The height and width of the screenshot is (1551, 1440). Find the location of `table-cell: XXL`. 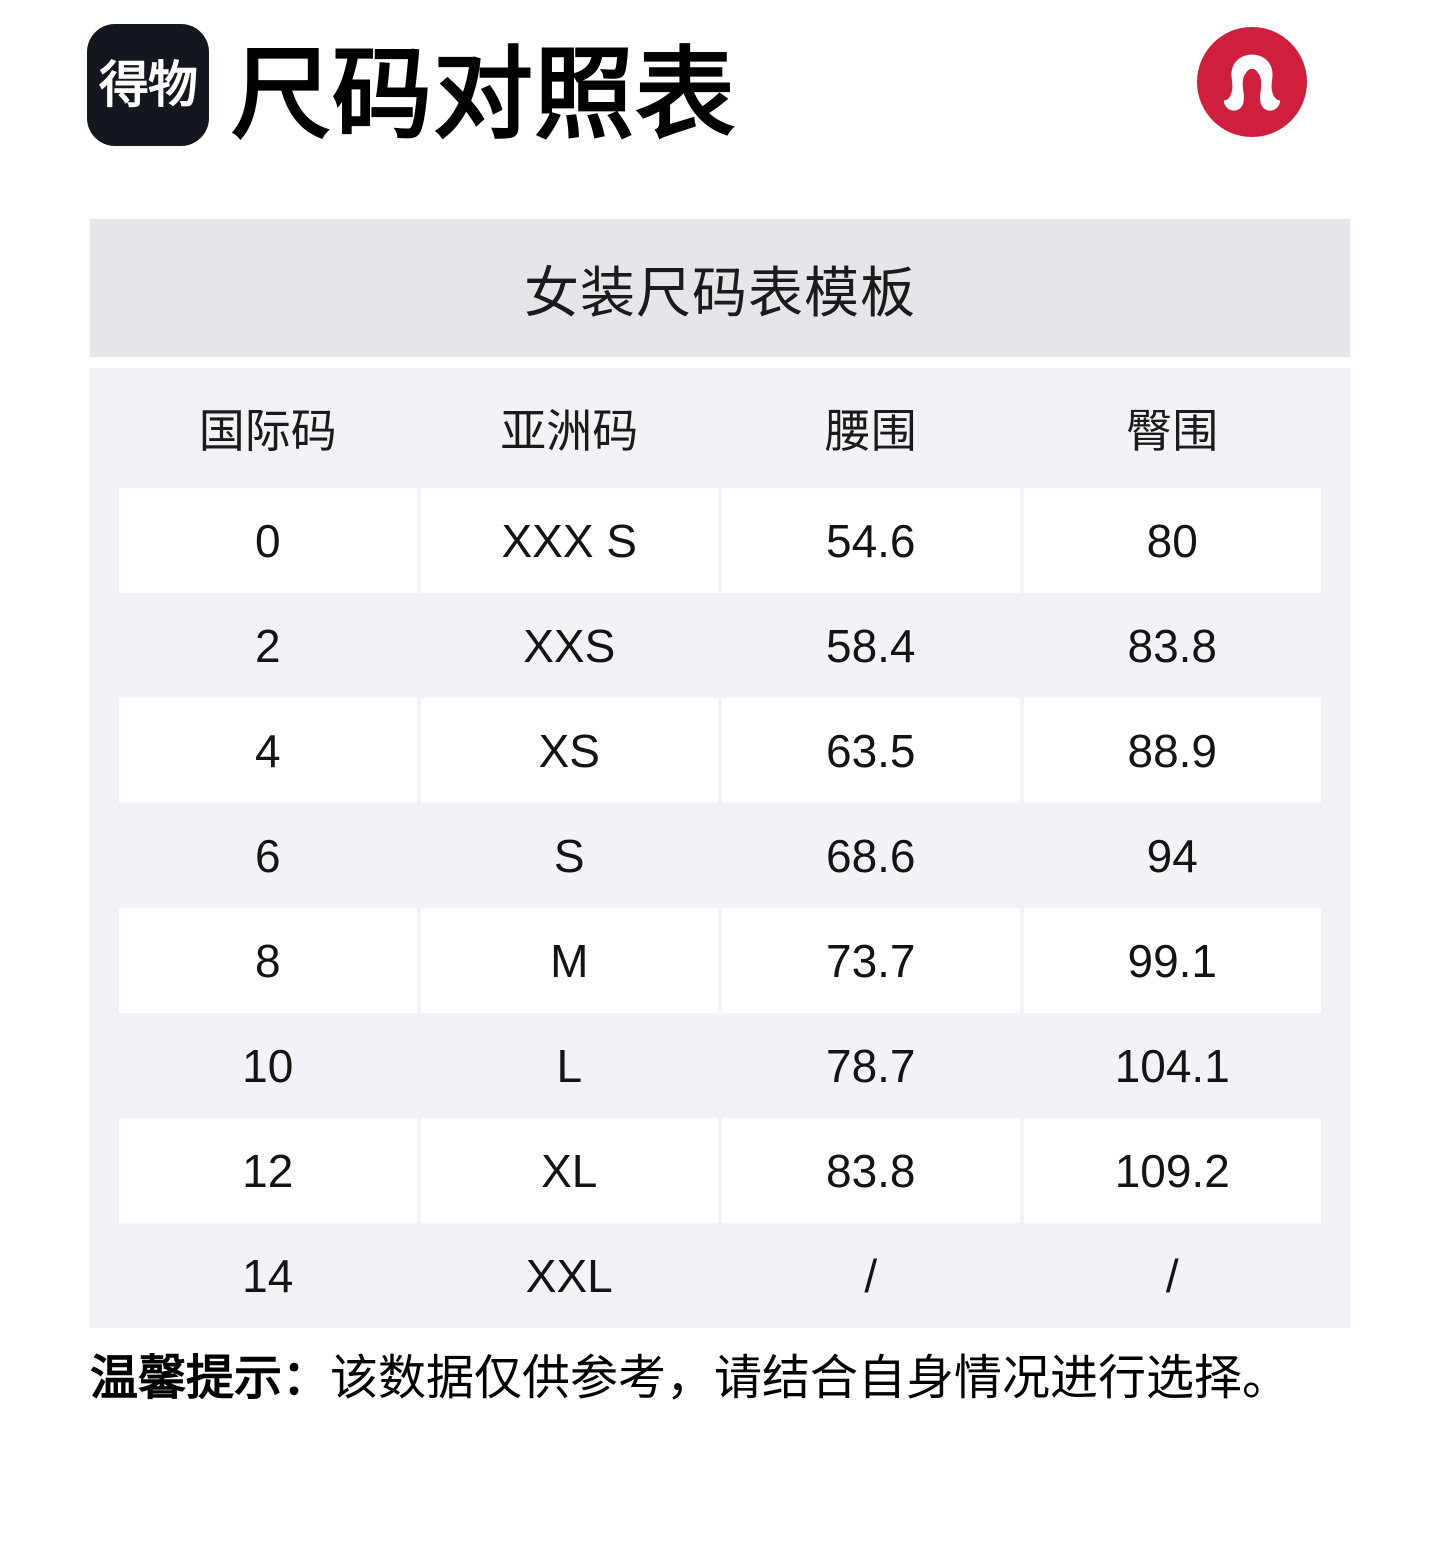

table-cell: XXL is located at coordinates (569, 1275).